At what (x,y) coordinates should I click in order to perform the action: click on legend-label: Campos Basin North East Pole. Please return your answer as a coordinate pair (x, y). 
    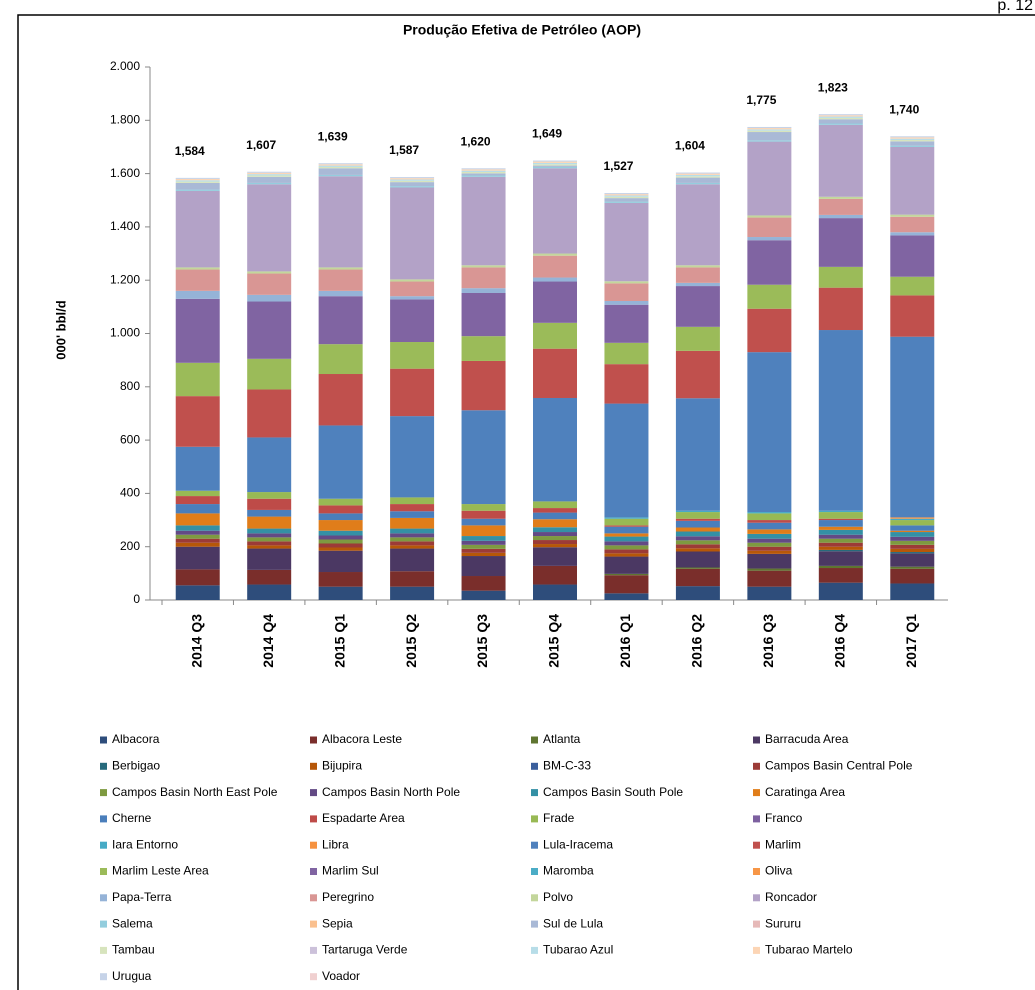
    Looking at the image, I should click on (195, 792).